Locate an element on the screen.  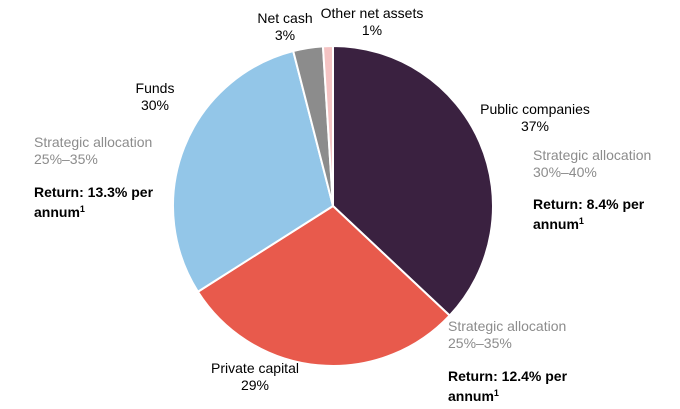
return-public-companies: Return: 8.4% per annum1 is located at coordinates (588, 214).